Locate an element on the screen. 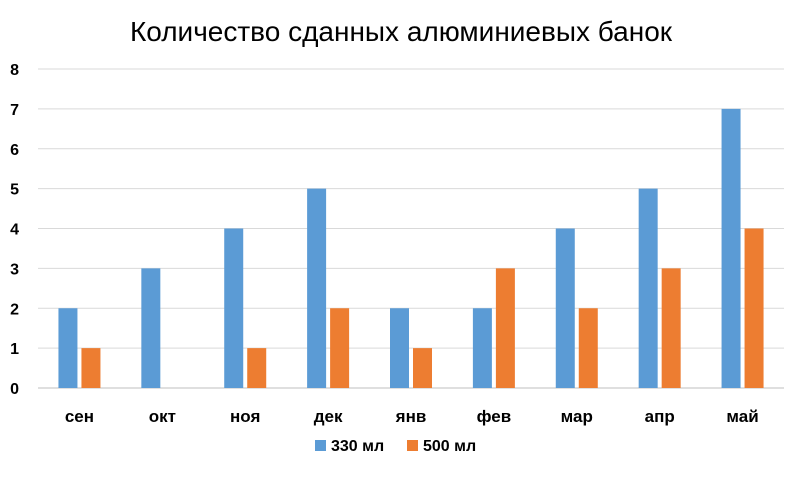 This screenshot has width=801, height=482. y-tick-label: 3 is located at coordinates (14, 269).